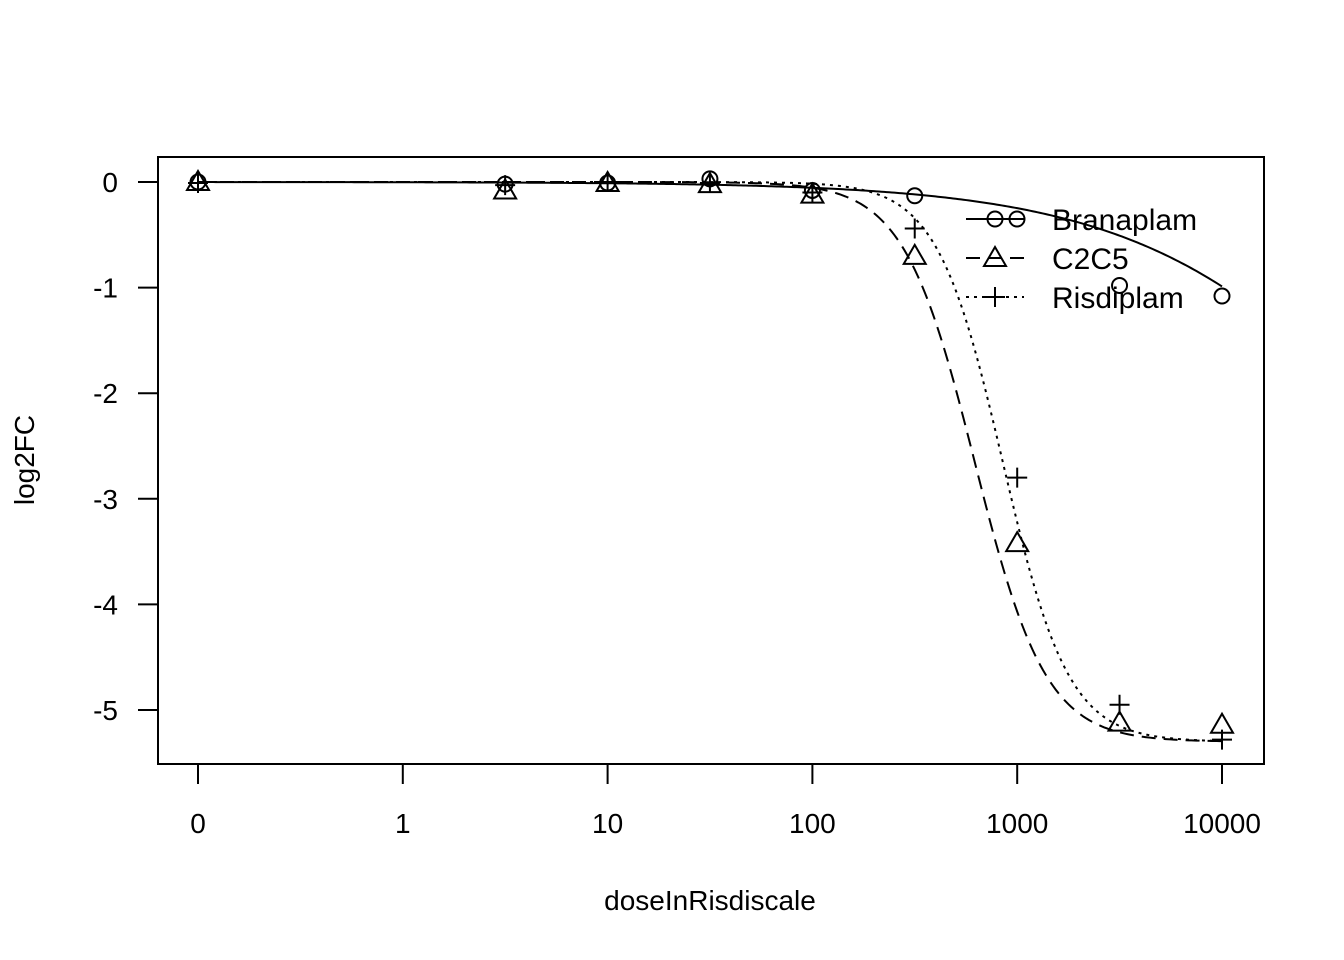 The image size is (1344, 960). I want to click on legend-label-c2c5: C2C5, so click(1090, 259).